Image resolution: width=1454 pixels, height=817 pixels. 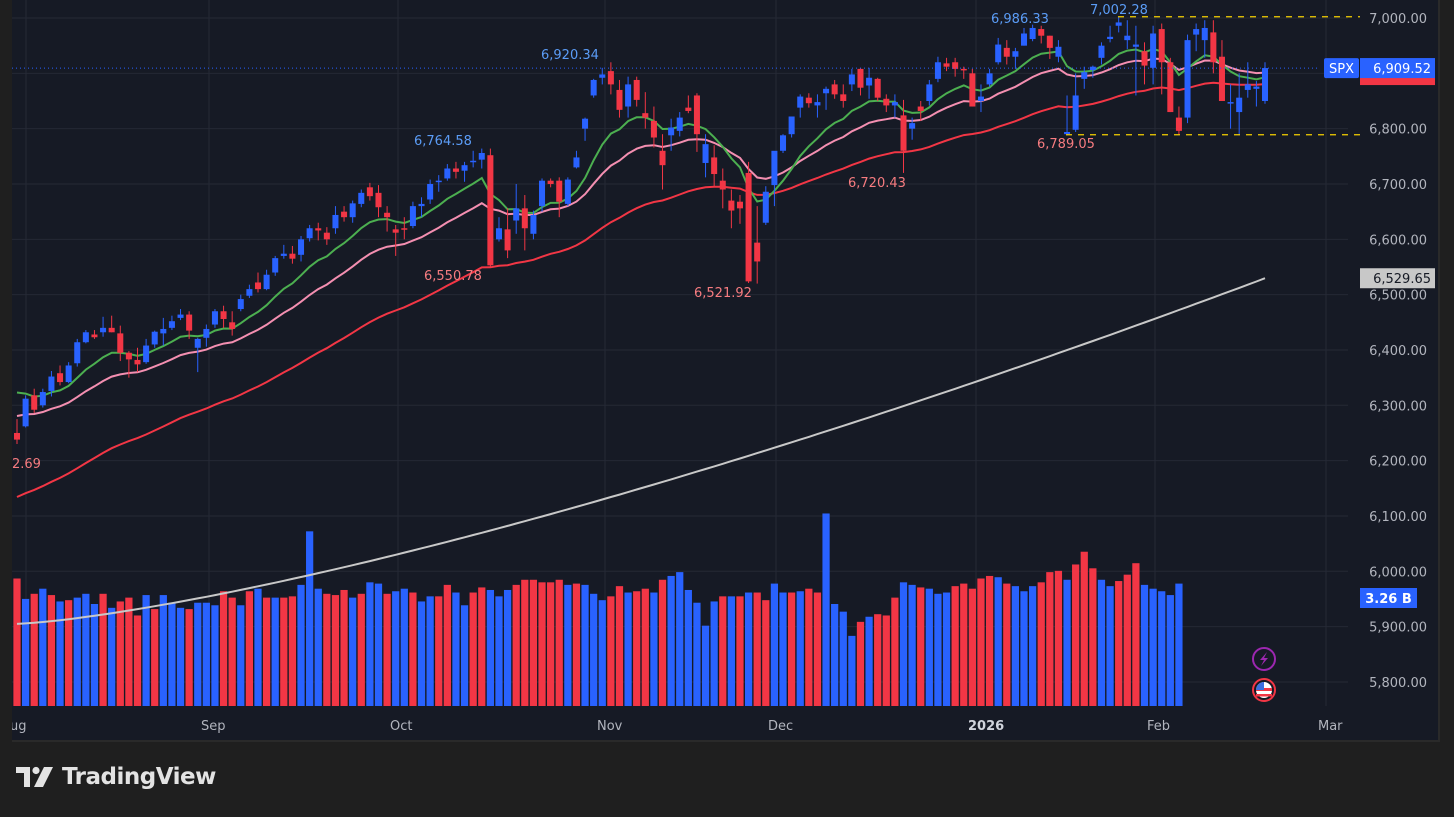 I want to click on us-flag-icon, so click(x=1264, y=690).